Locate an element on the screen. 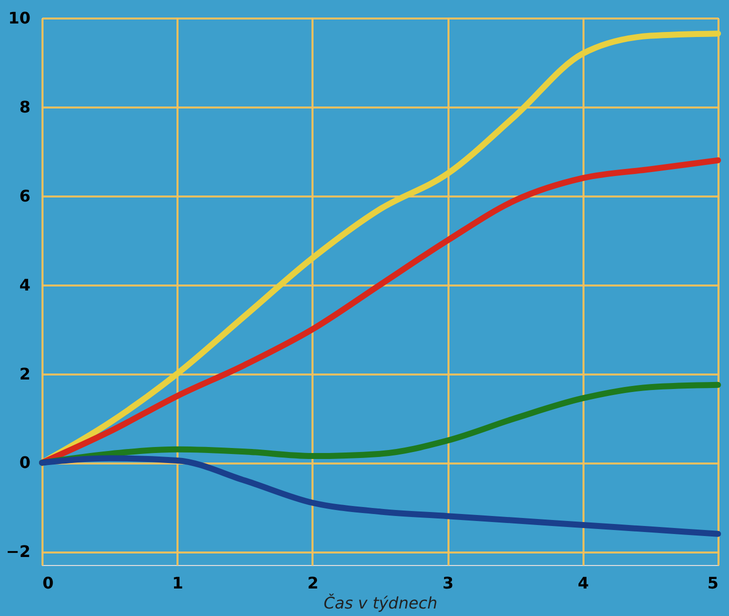 This screenshot has height=616, width=729. x-tick-label: 5 is located at coordinates (712, 583).